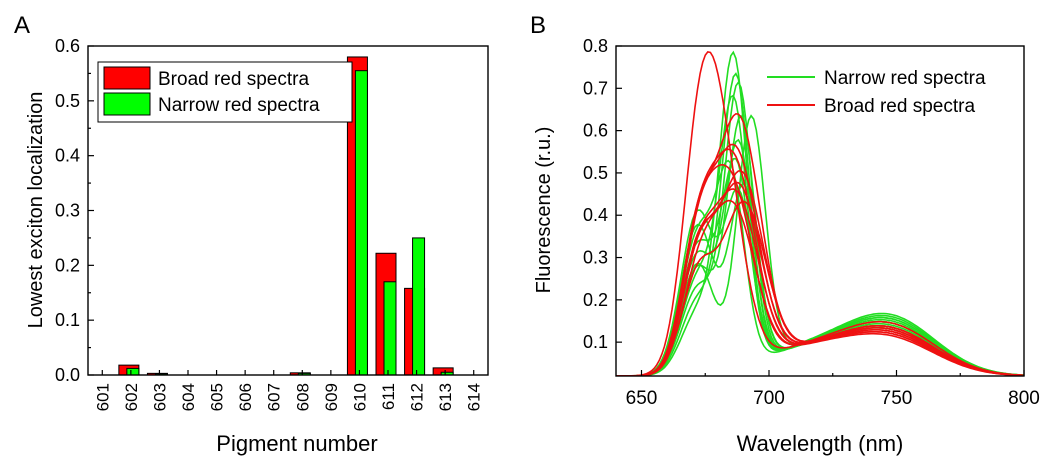  Describe the element at coordinates (897, 398) in the screenshot. I see `x-tick-label-b: 750` at that location.